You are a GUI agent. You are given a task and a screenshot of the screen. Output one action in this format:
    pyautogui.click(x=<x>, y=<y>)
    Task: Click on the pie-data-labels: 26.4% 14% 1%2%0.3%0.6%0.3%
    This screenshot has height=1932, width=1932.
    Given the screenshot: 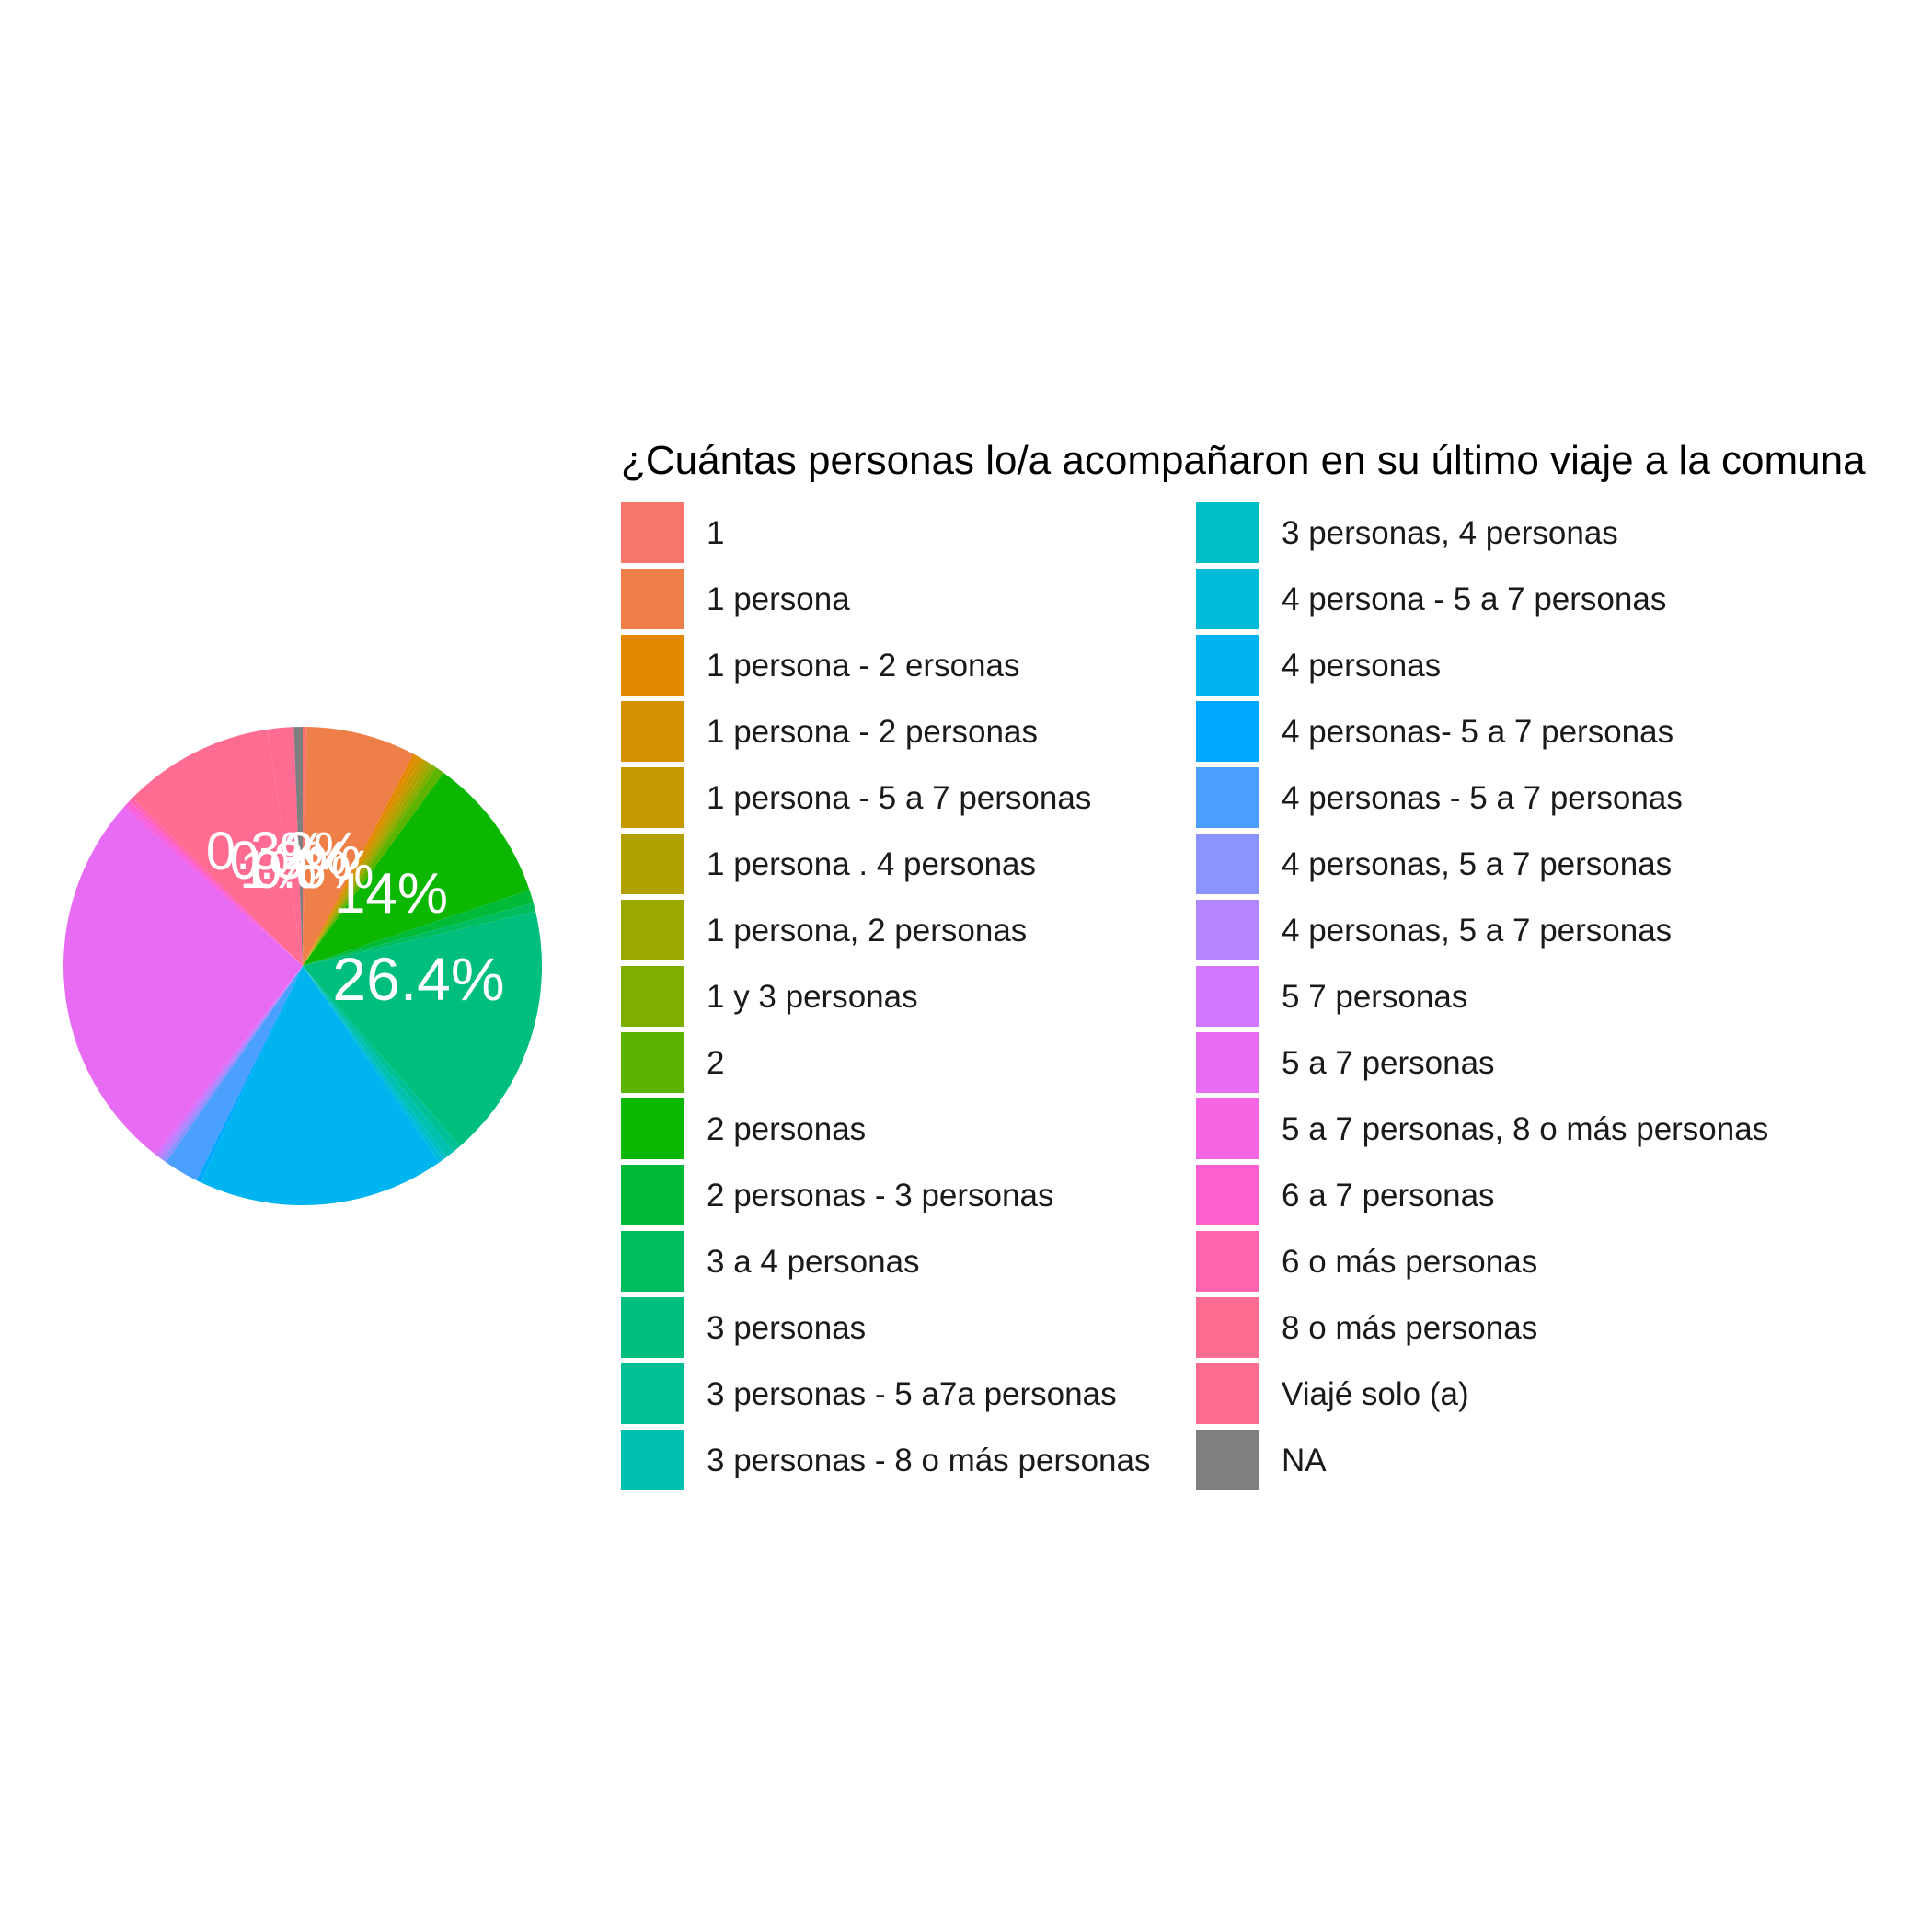 What is the action you would take?
    pyautogui.click(x=355, y=917)
    